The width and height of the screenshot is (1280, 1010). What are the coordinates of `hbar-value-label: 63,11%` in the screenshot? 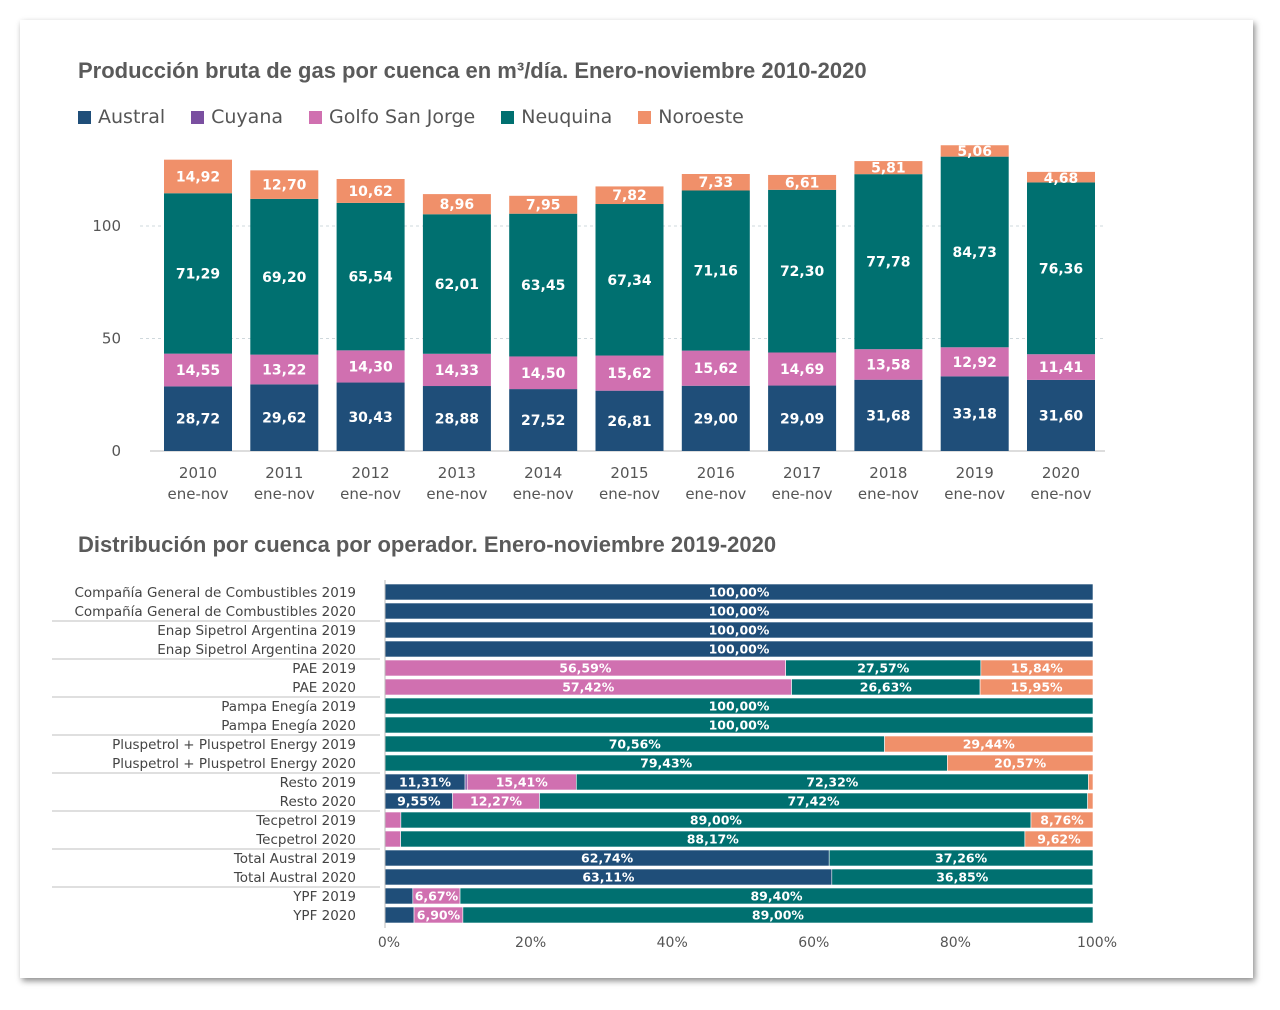 It's located at (608, 877).